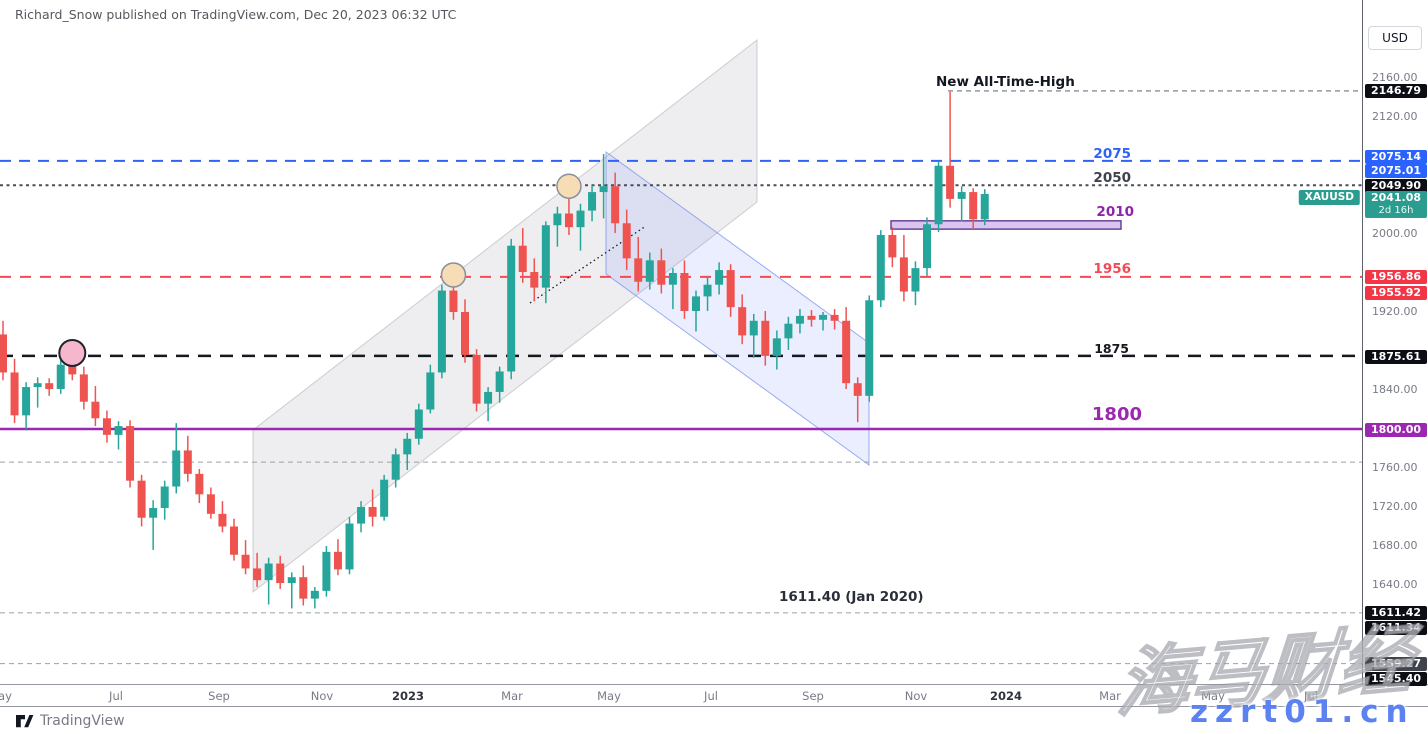  Describe the element at coordinates (1396, 429) in the screenshot. I see `price-badge-value: 1800.00` at that location.